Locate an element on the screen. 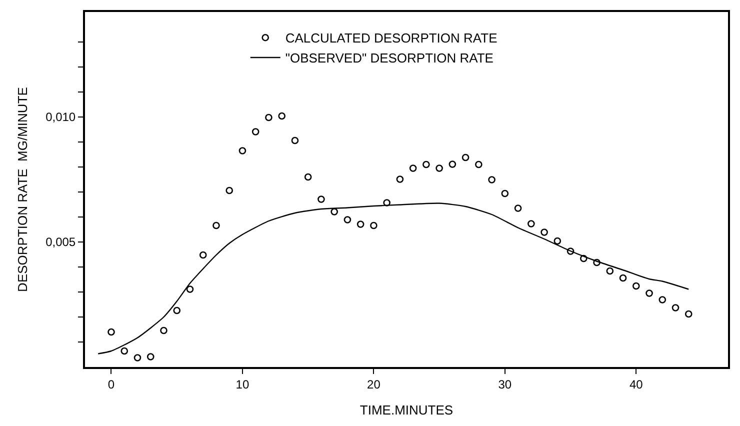  x-tick-label: 30 is located at coordinates (505, 384).